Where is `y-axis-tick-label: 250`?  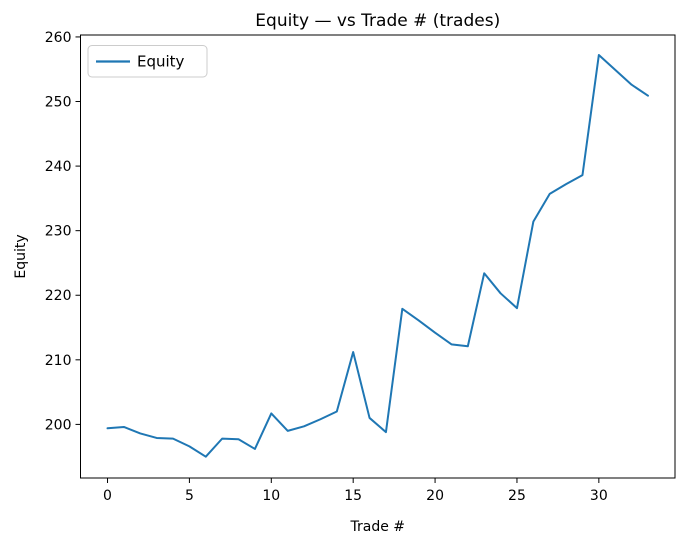
y-axis-tick-label: 250 is located at coordinates (58, 103).